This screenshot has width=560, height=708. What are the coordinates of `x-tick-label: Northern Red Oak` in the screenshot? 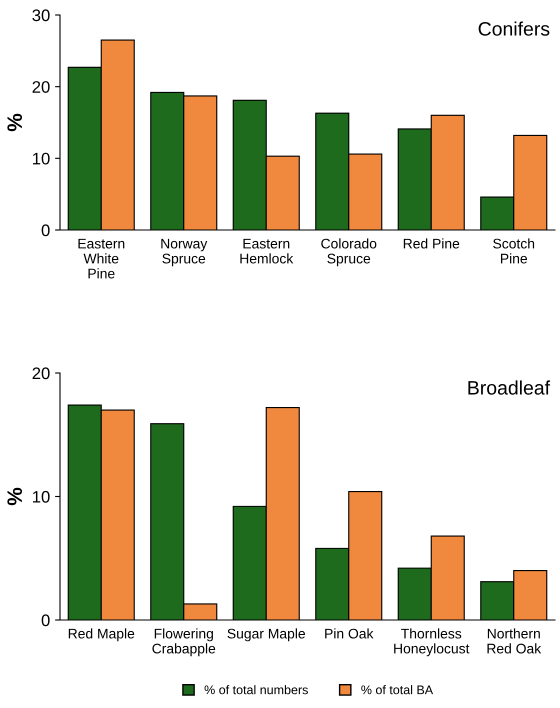 It's located at (514, 641).